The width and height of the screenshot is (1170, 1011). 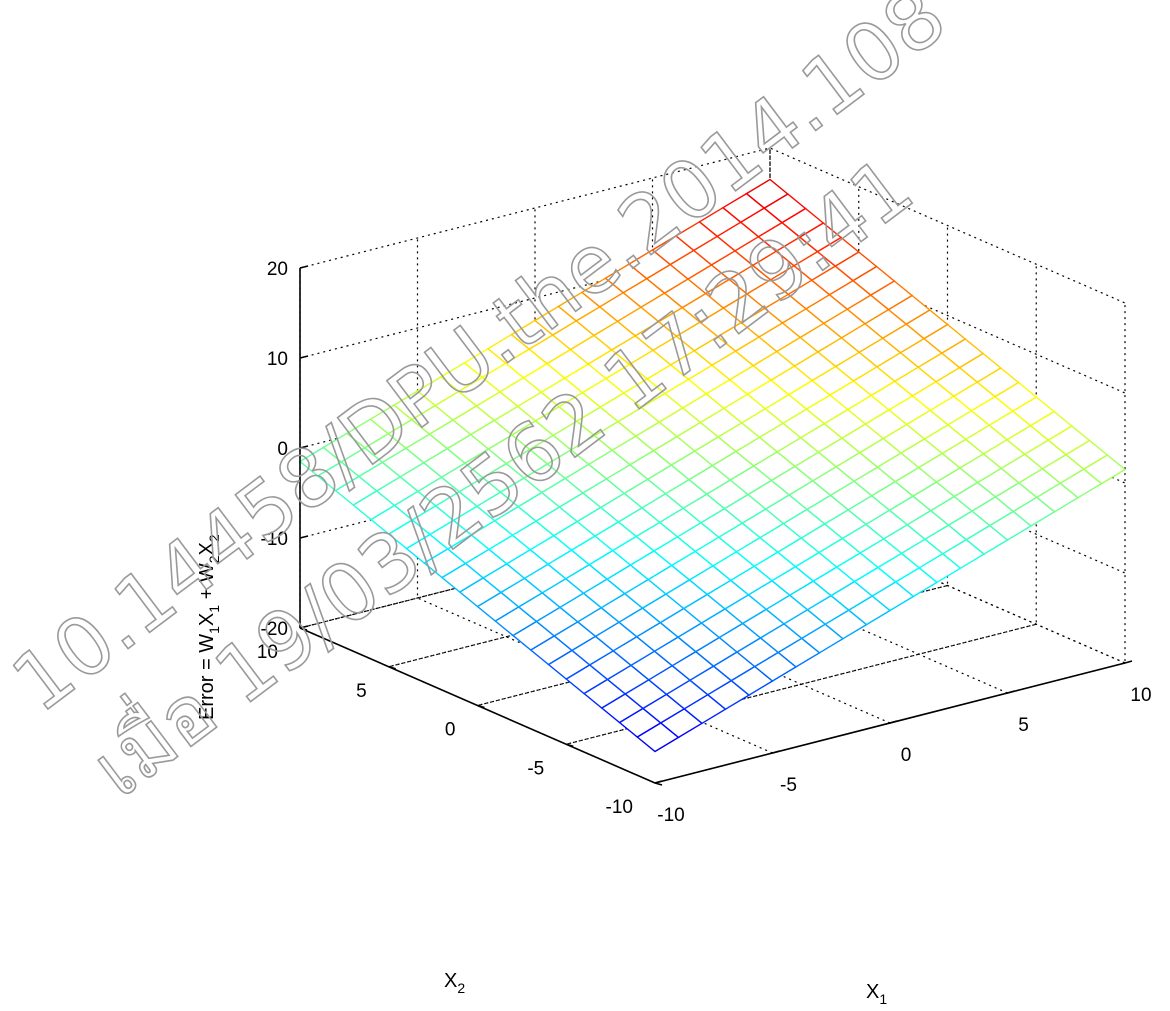 I want to click on x2-tick-label: 0, so click(x=450, y=730).